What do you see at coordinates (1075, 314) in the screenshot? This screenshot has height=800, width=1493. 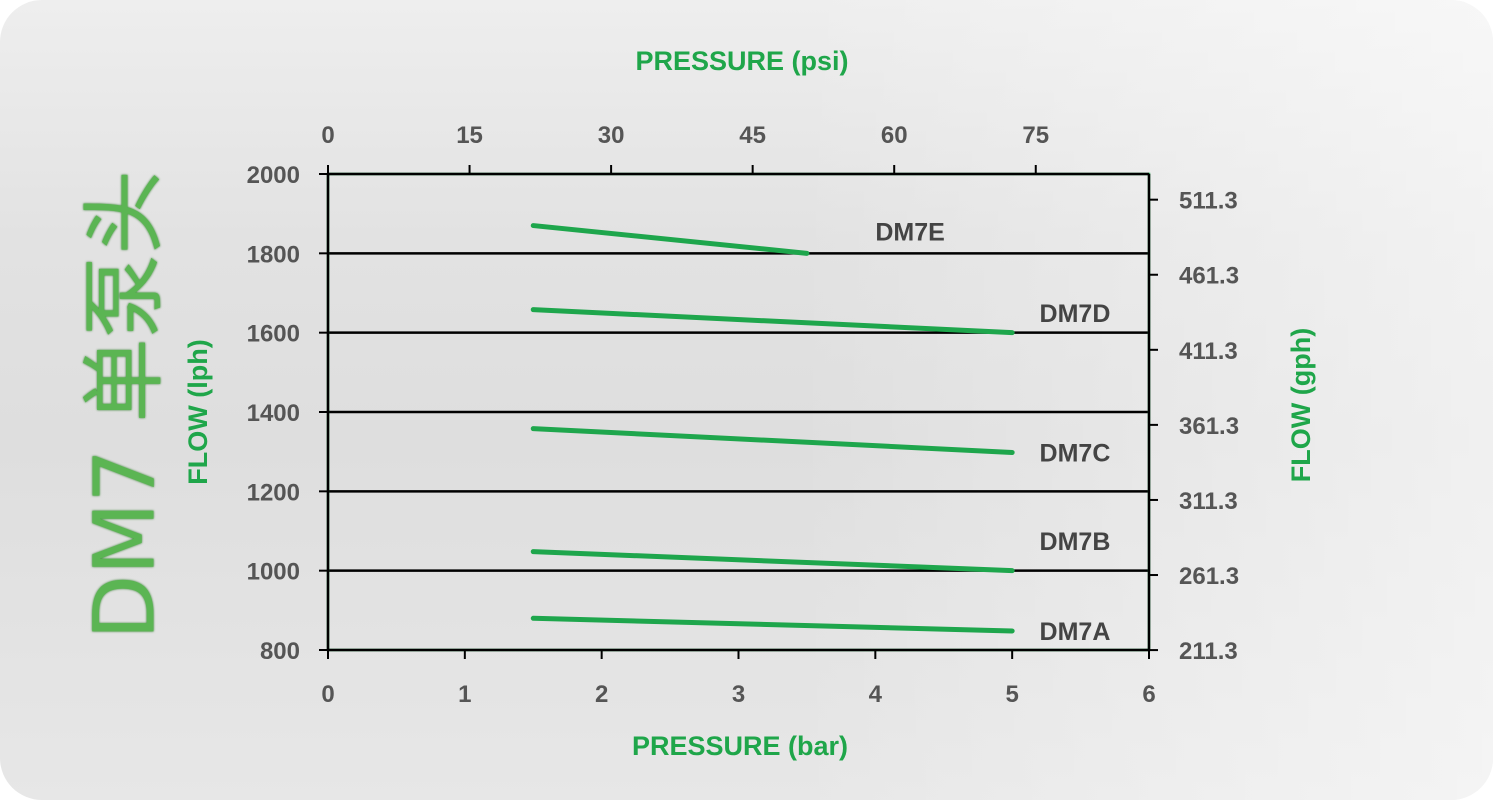 I see `series-label-dm7d: DM7D` at bounding box center [1075, 314].